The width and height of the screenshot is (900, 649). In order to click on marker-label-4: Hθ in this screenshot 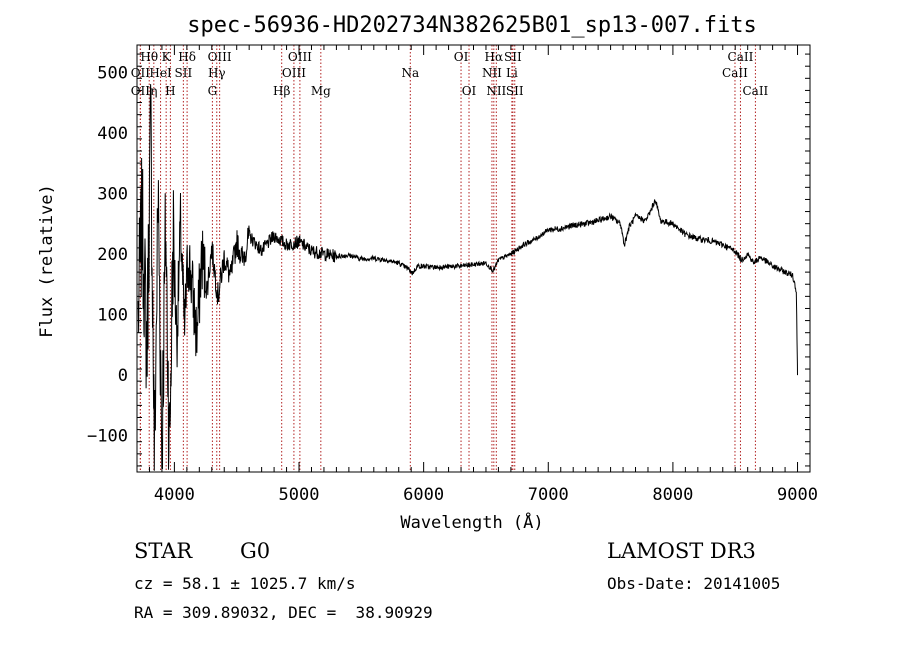, I will do `click(149, 57)`.